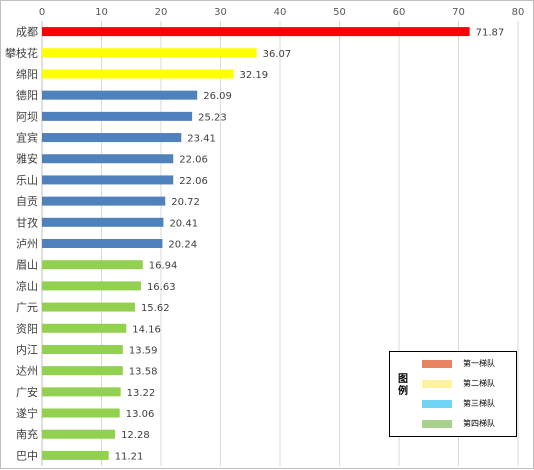 The width and height of the screenshot is (534, 470). Describe the element at coordinates (141, 393) in the screenshot. I see `value-label: 13.22` at that location.